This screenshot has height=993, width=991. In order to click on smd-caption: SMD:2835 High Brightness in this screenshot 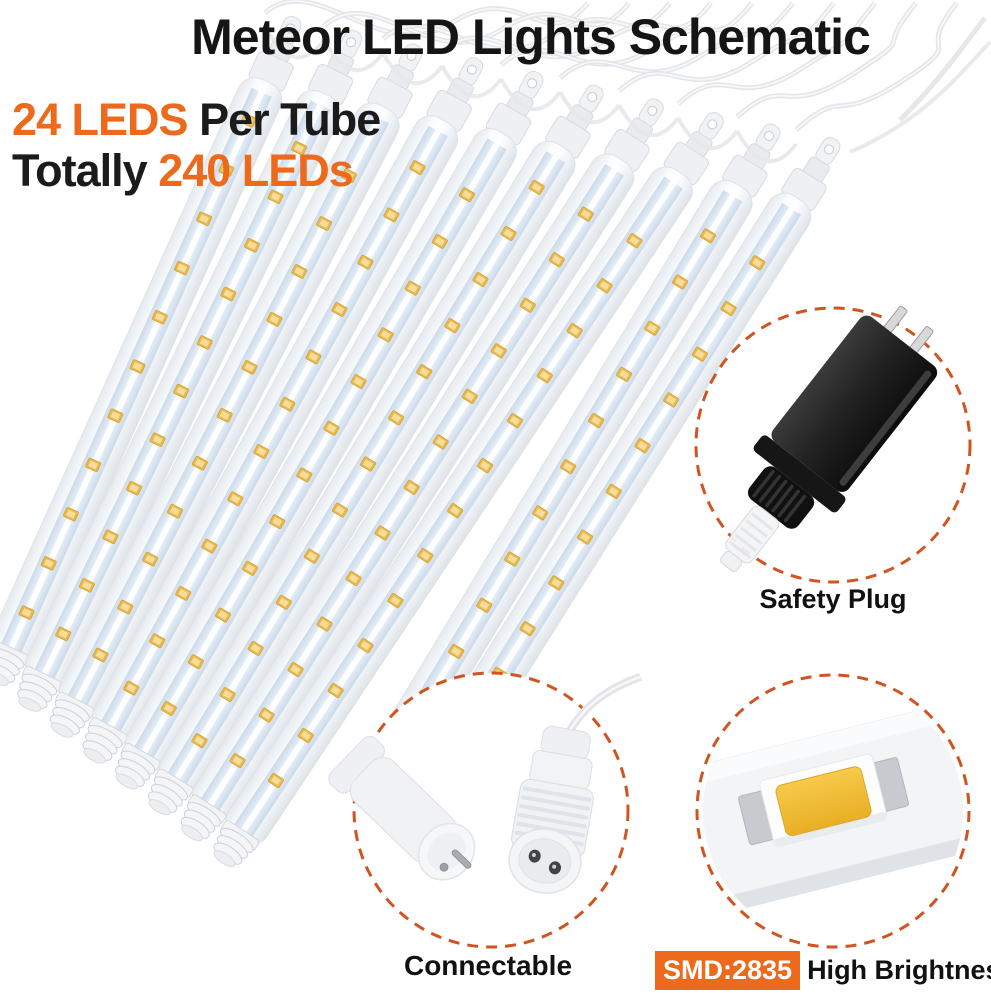, I will do `click(823, 970)`.